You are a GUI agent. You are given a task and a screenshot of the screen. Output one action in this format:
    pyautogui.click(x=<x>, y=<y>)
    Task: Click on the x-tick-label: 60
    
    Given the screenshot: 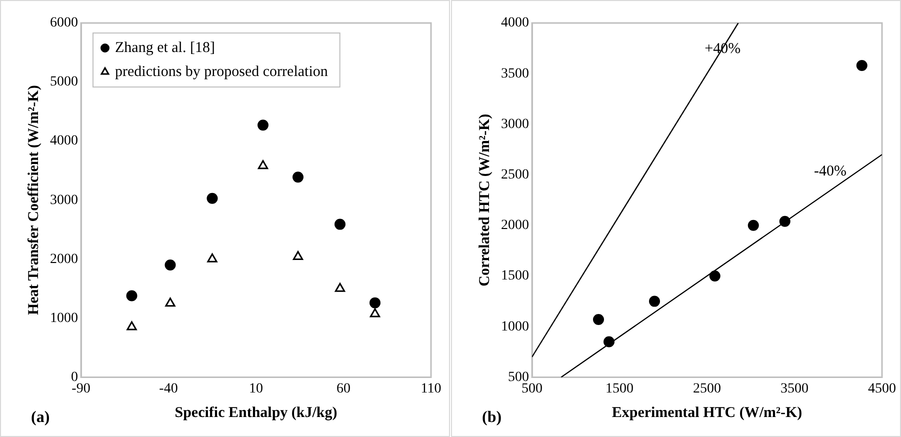 What is the action you would take?
    pyautogui.click(x=343, y=388)
    